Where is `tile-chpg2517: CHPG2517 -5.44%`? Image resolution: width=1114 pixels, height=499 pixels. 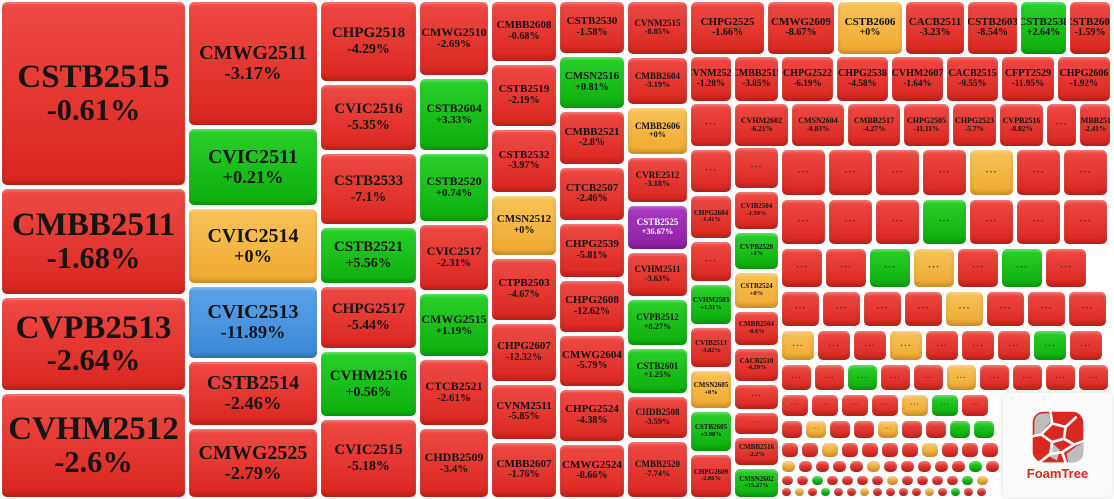 tile-chpg2517: CHPG2517 -5.44% is located at coordinates (368, 317).